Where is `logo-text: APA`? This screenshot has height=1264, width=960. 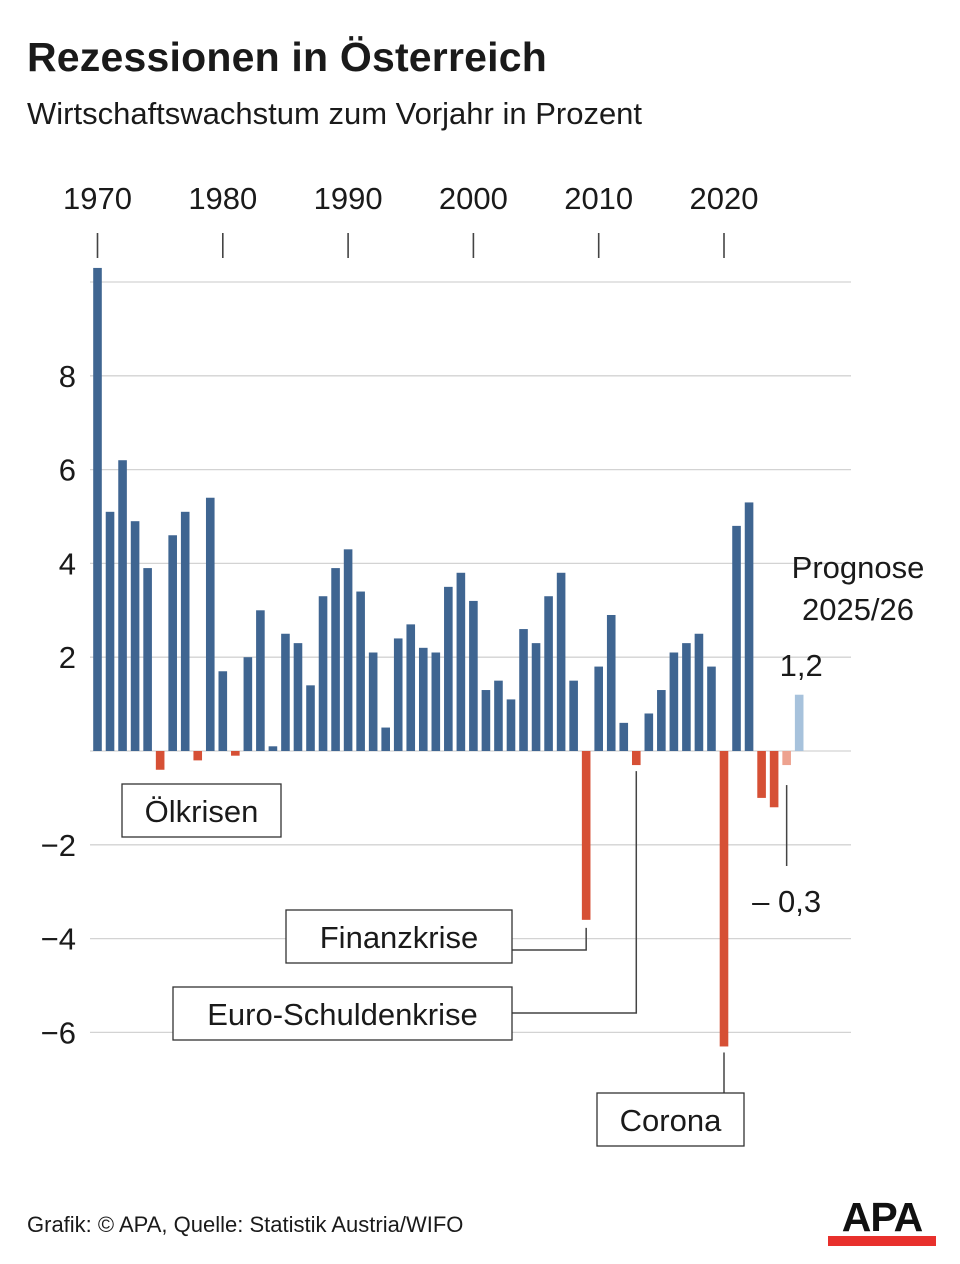 logo-text: APA is located at coordinates (882, 1217).